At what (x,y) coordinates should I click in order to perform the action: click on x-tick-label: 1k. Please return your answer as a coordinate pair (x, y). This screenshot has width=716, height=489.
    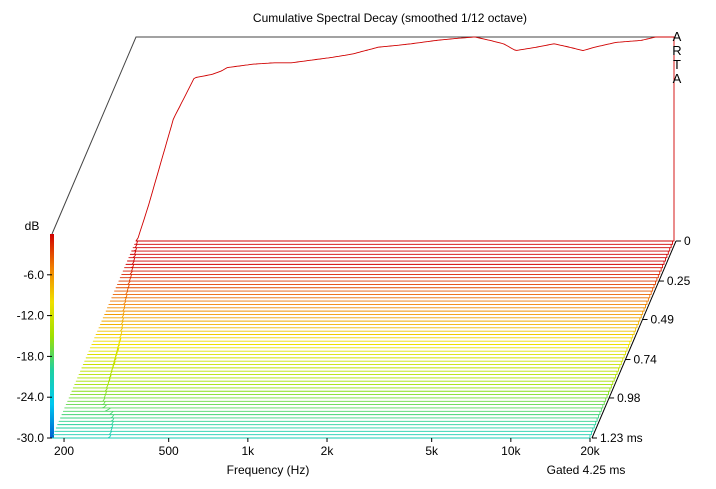
    Looking at the image, I should click on (249, 451).